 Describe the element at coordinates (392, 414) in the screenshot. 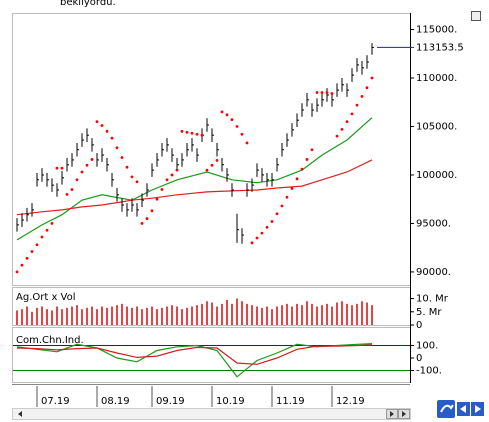

I see `scroll-right` at that location.